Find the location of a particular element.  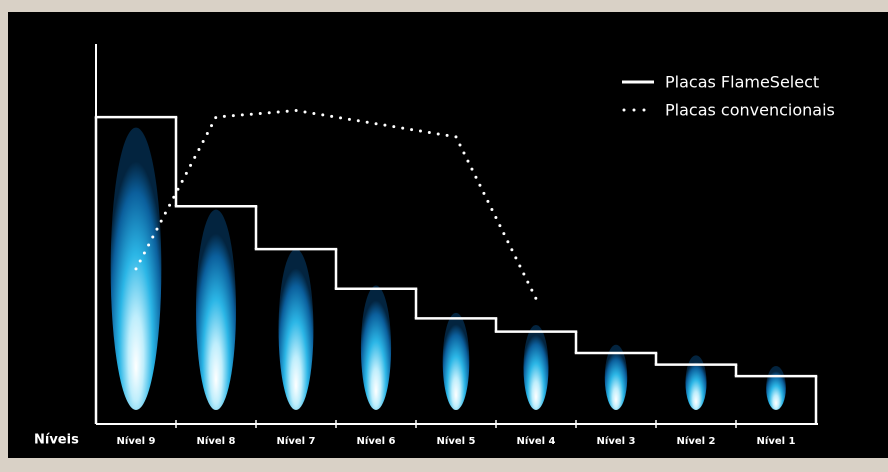

legend-label: Placas FlameSelect is located at coordinates (742, 82).